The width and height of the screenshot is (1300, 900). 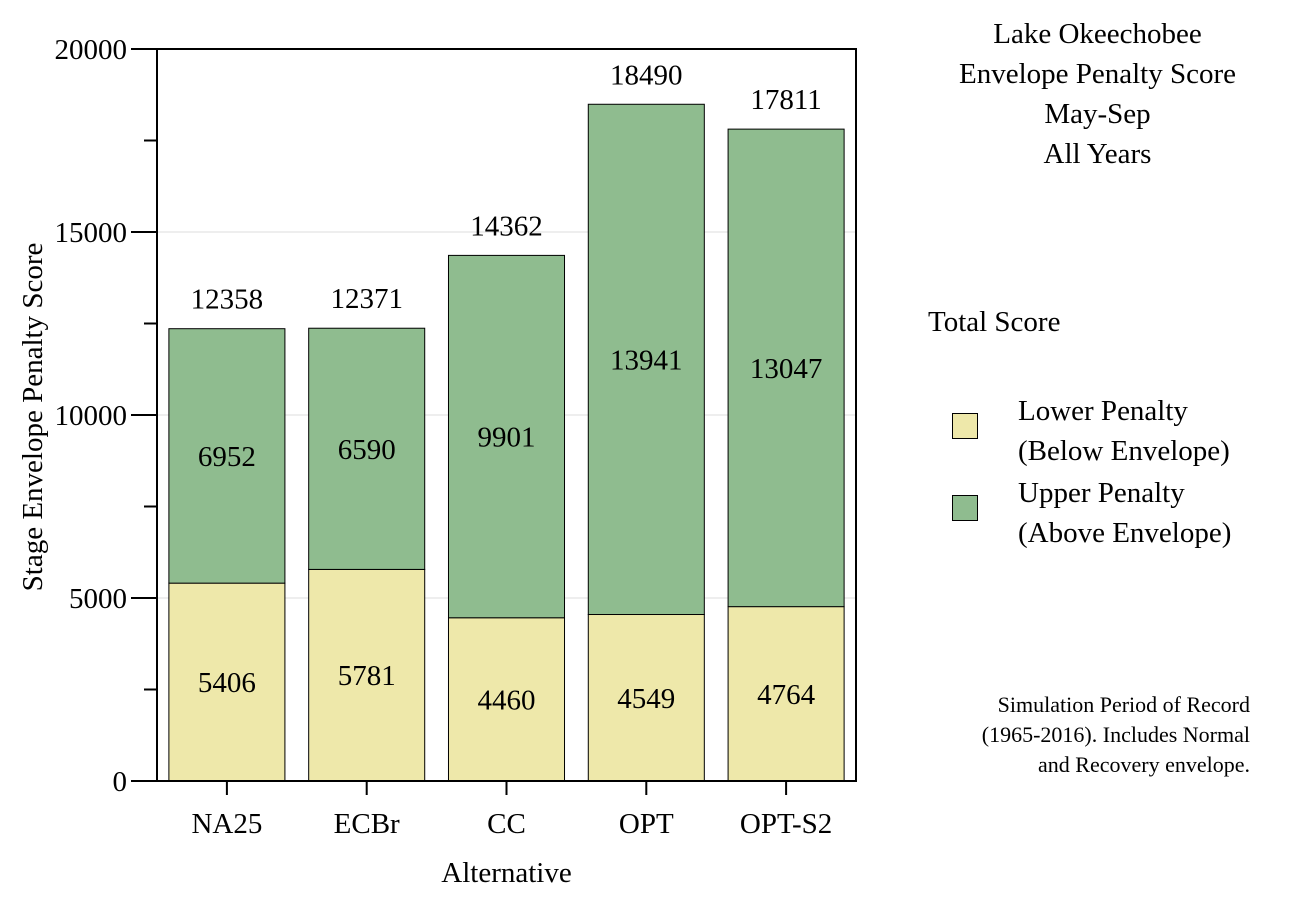 What do you see at coordinates (91, 50) in the screenshot?
I see `y-tick-label-20000: 20000` at bounding box center [91, 50].